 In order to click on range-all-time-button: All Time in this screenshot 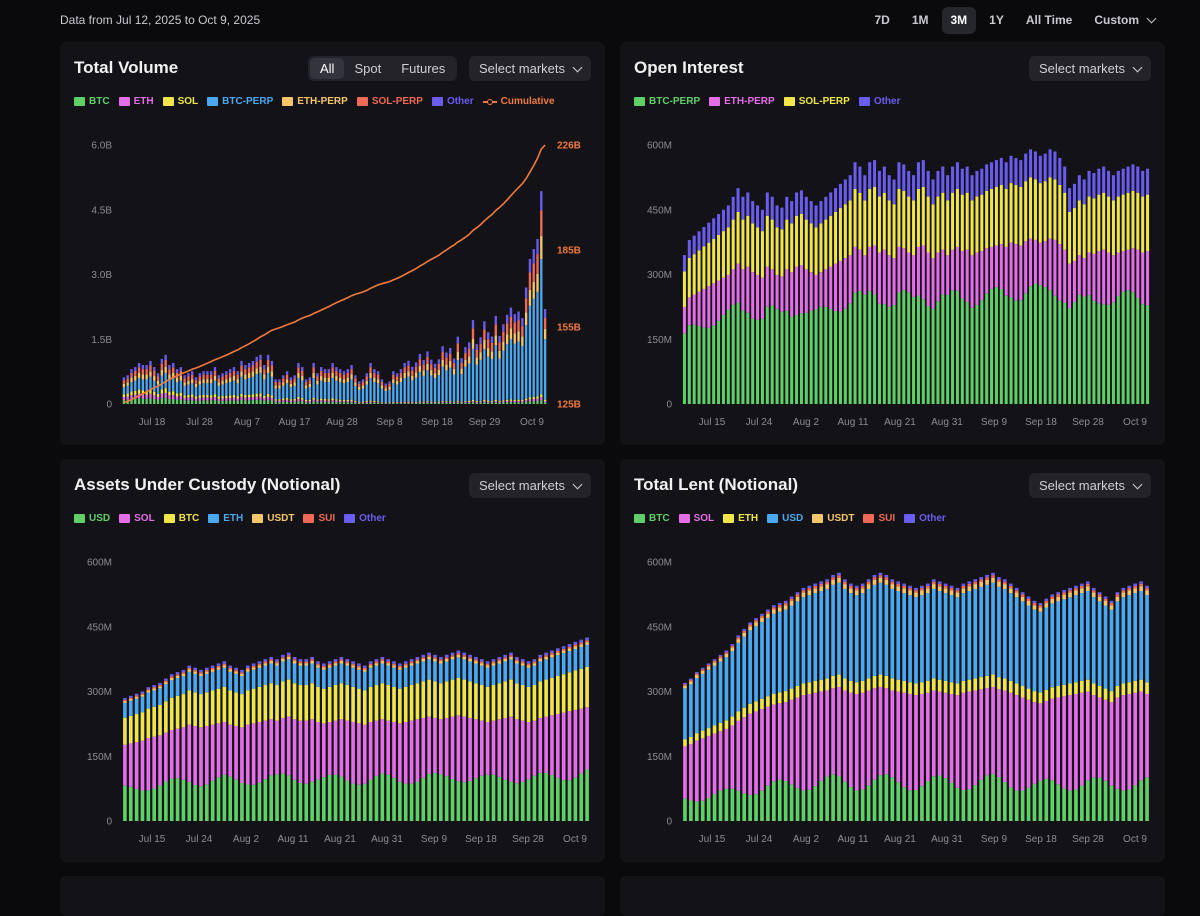, I will do `click(1049, 20)`.